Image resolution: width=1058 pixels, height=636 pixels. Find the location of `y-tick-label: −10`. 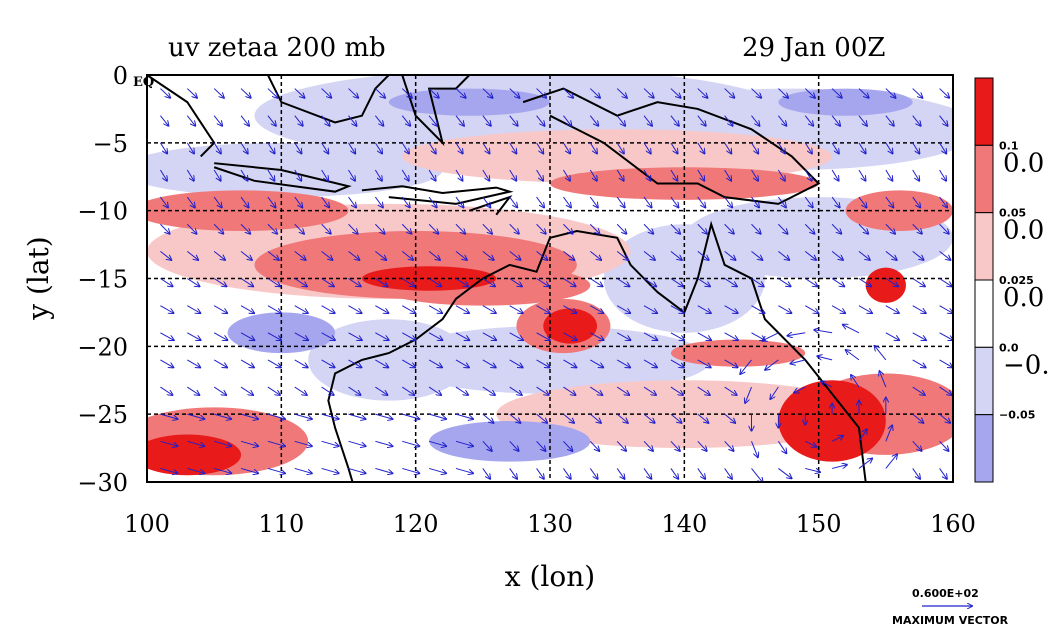

y-tick-label: −10 is located at coordinates (102, 212).